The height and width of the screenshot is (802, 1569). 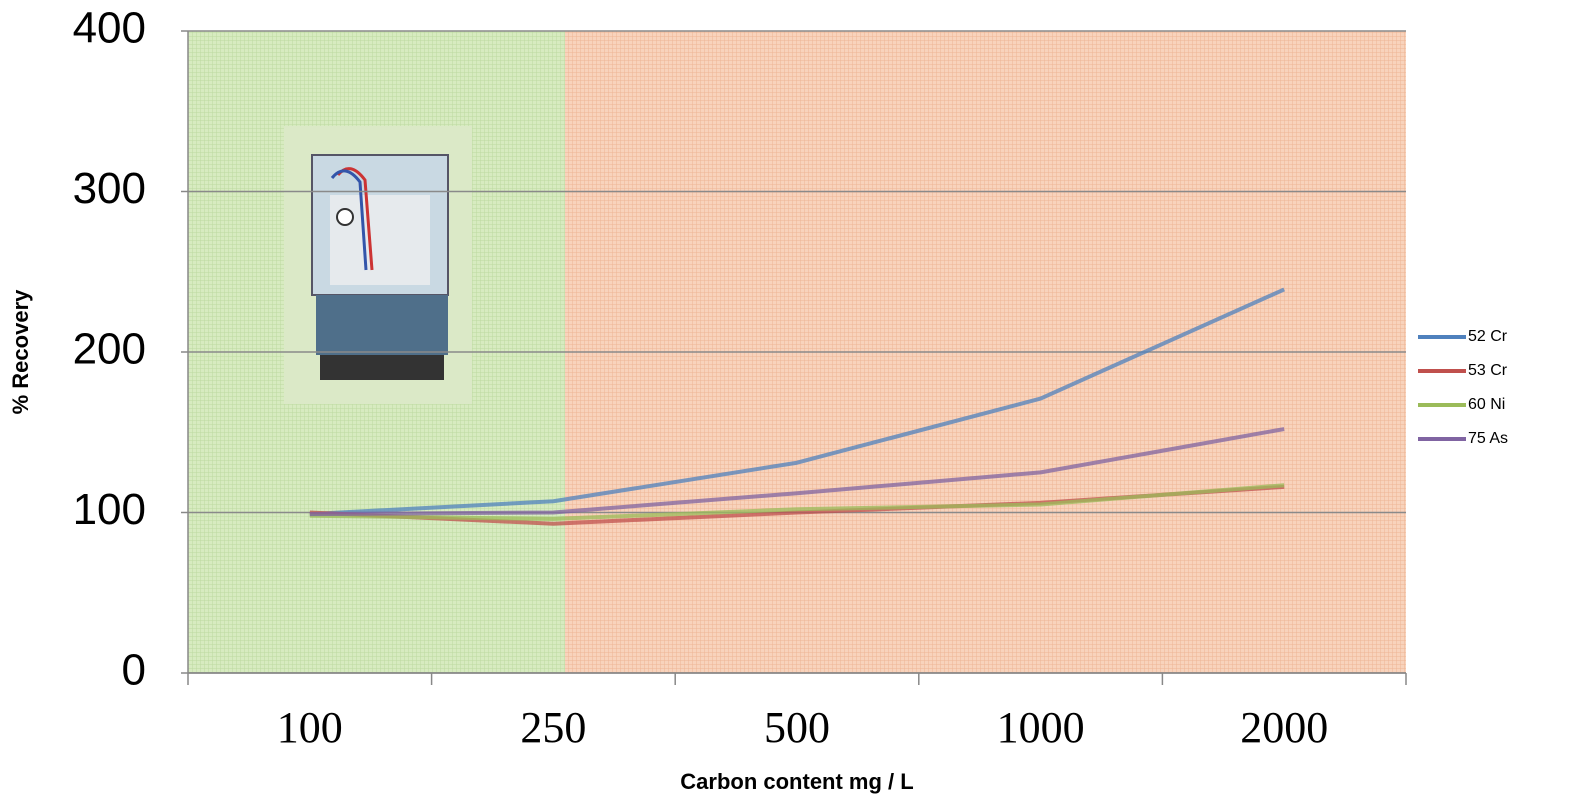 I want to click on y-axis-title: % Recovery, so click(x=20, y=352).